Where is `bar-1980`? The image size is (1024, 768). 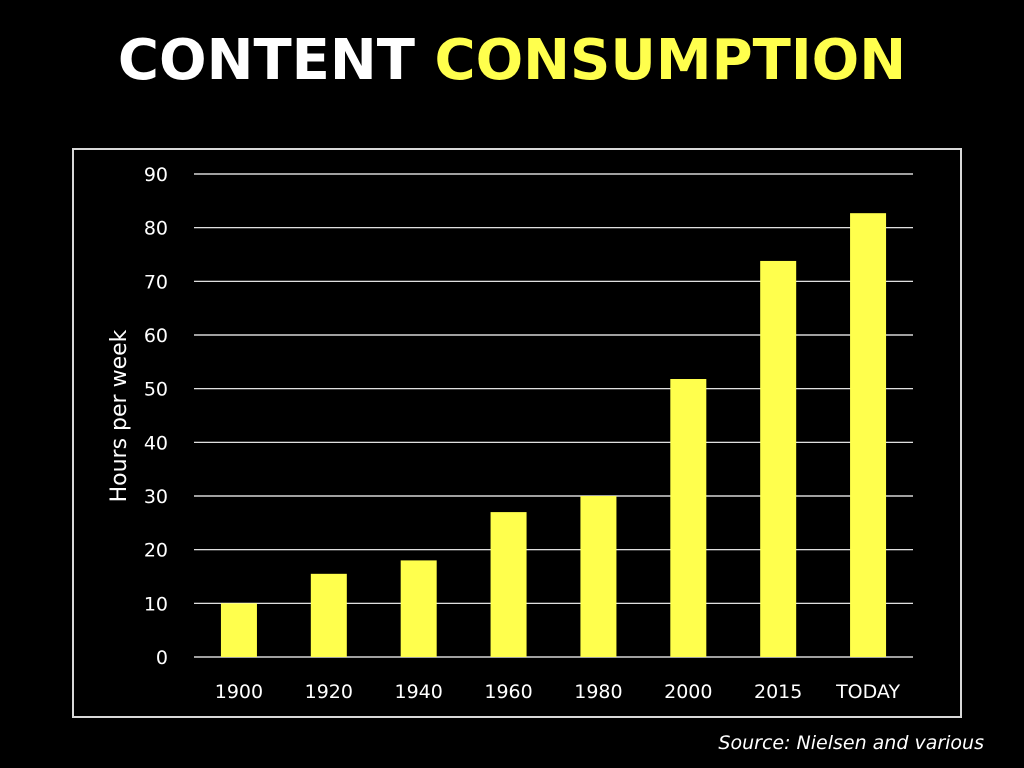
bar-1980 is located at coordinates (598, 576).